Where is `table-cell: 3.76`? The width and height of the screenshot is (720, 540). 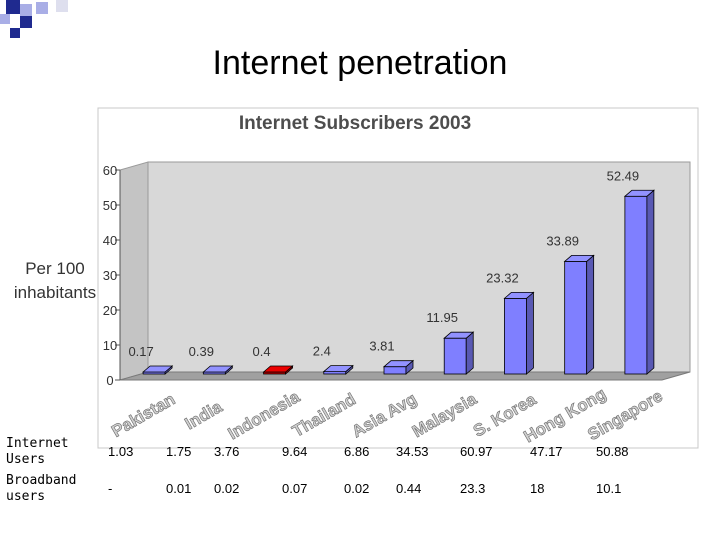 table-cell: 3.76 is located at coordinates (227, 451).